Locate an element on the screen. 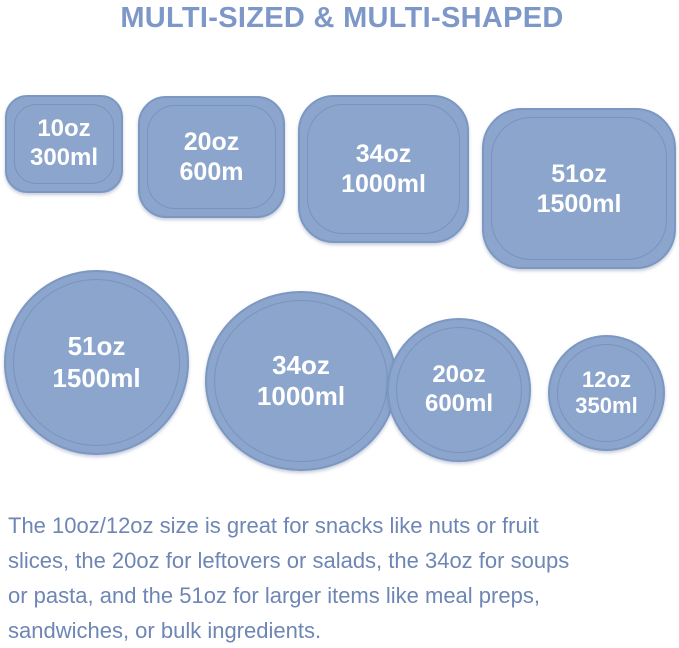  description-line: sandwiches, or bulk ingredients. is located at coordinates (165, 630).